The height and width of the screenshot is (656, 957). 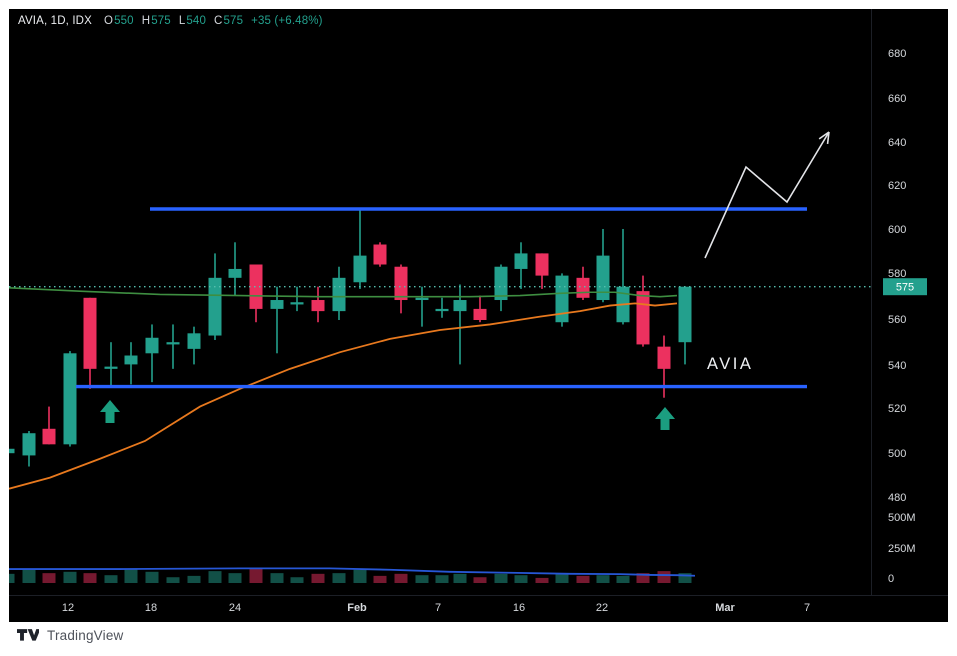 I want to click on ohlc-open-value: 550, so click(x=124, y=21).